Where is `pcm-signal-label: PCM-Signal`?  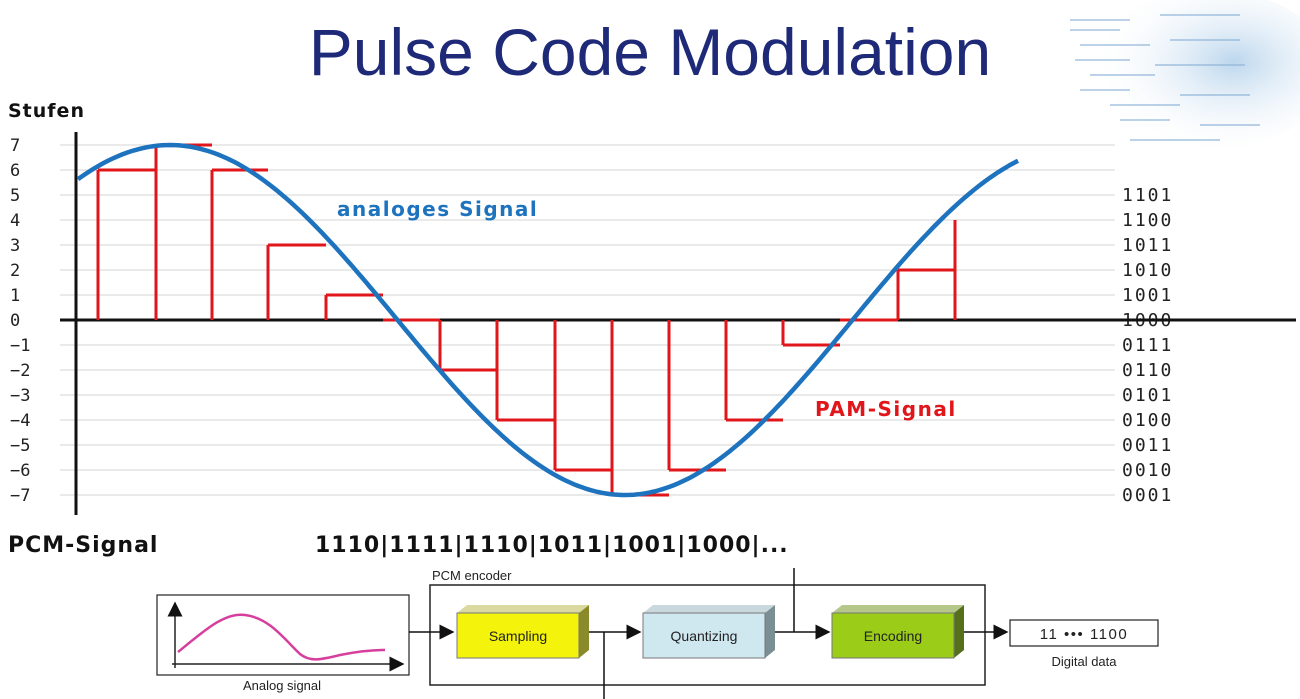 pcm-signal-label: PCM-Signal is located at coordinates (83, 545).